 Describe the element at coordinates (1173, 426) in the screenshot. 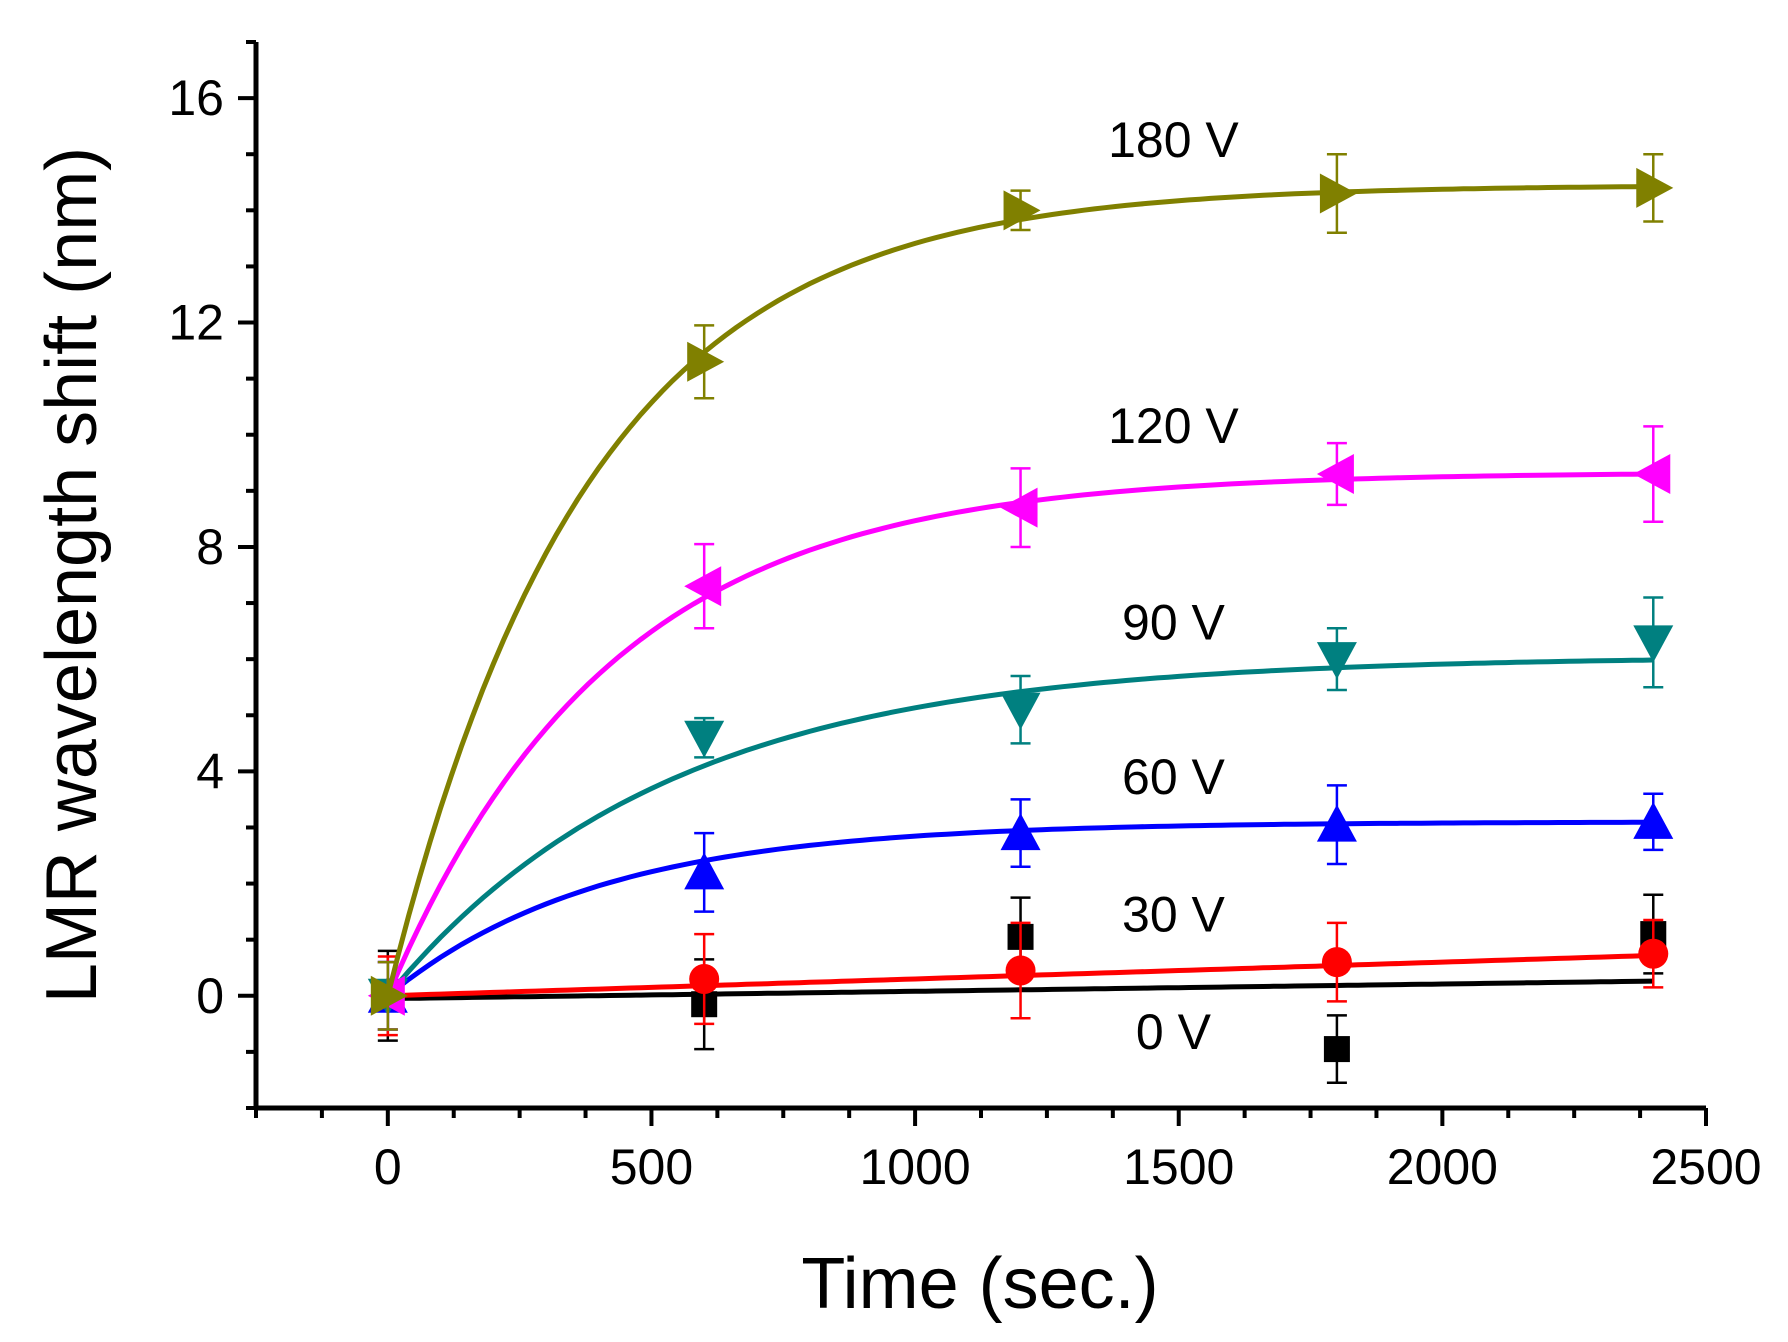

I see `series-label: 120 V` at that location.